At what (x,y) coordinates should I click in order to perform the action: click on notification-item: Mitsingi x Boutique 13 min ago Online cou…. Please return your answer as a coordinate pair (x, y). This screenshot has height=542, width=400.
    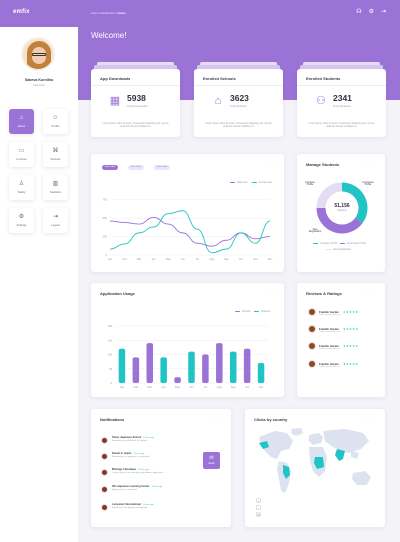
    Looking at the image, I should click on (132, 472).